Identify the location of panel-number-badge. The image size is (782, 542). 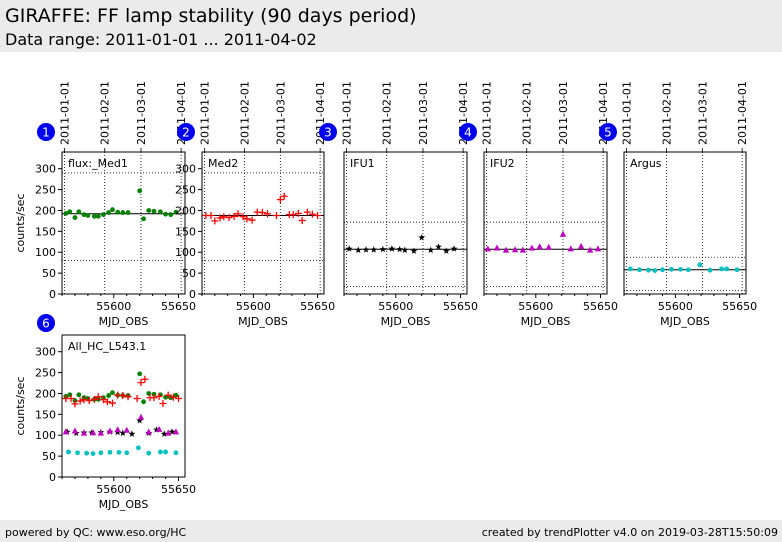
(328, 132).